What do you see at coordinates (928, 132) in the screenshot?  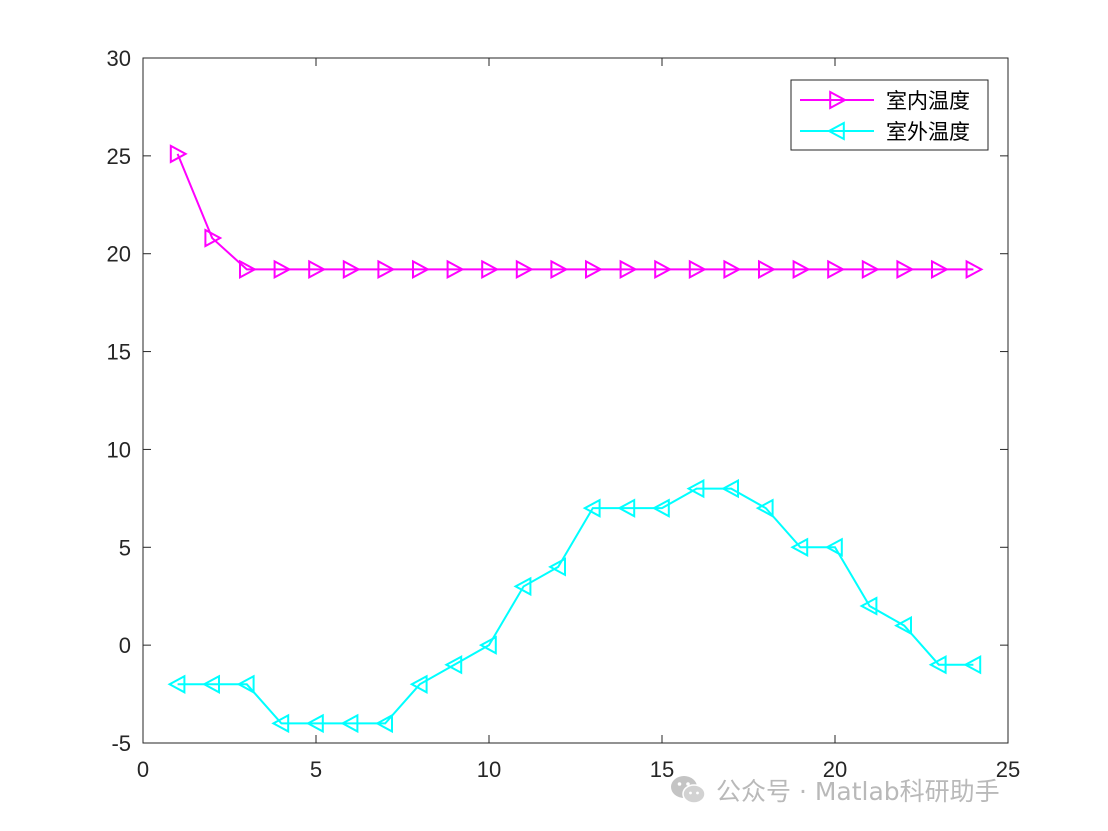 I see `legend-label-outdoor: 室外温度` at bounding box center [928, 132].